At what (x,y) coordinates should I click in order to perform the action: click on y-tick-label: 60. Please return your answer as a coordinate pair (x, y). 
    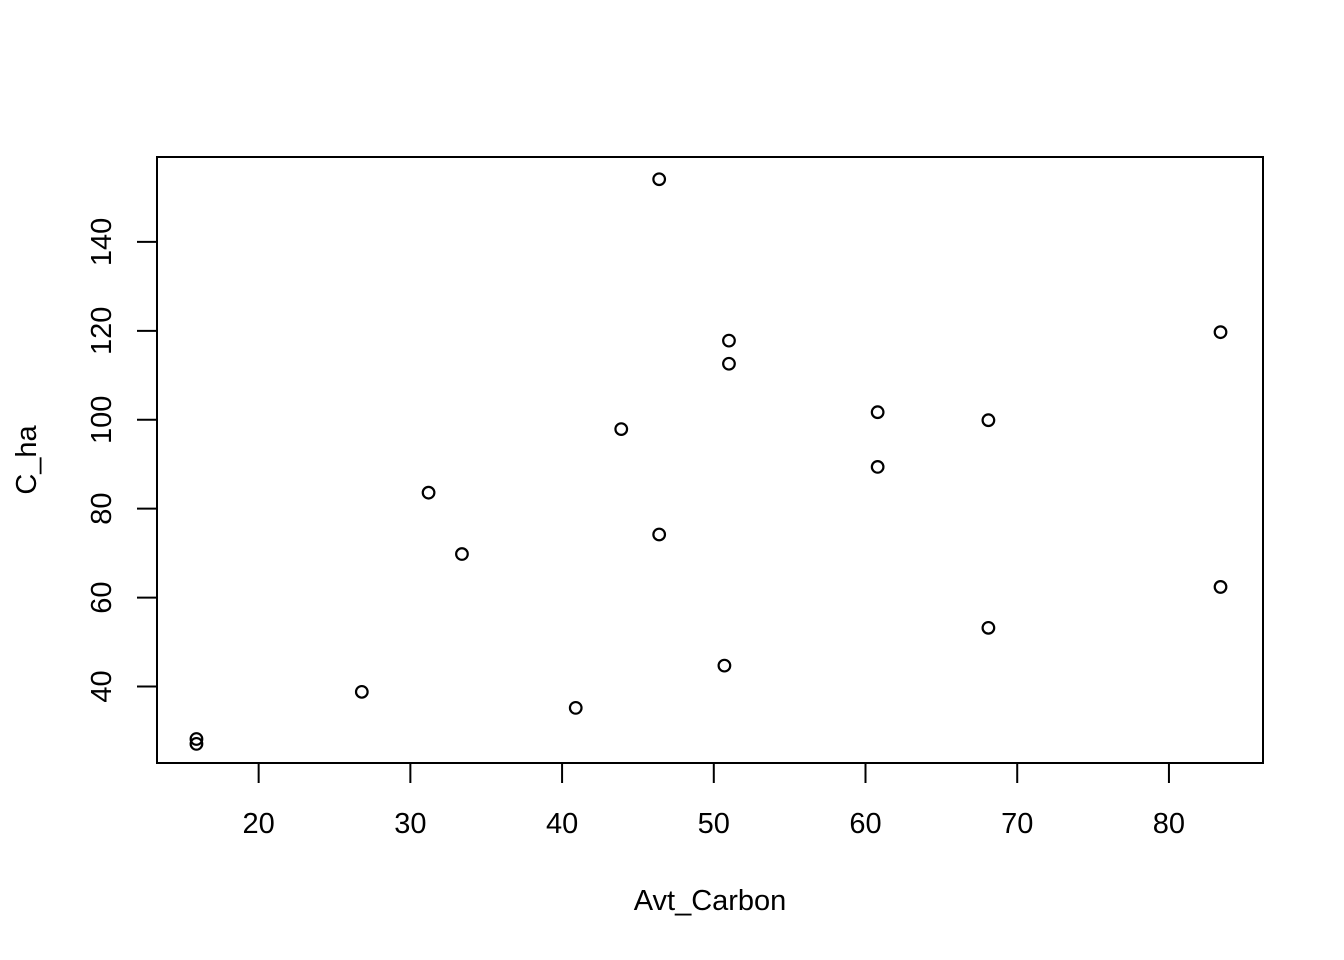
    Looking at the image, I should click on (102, 597).